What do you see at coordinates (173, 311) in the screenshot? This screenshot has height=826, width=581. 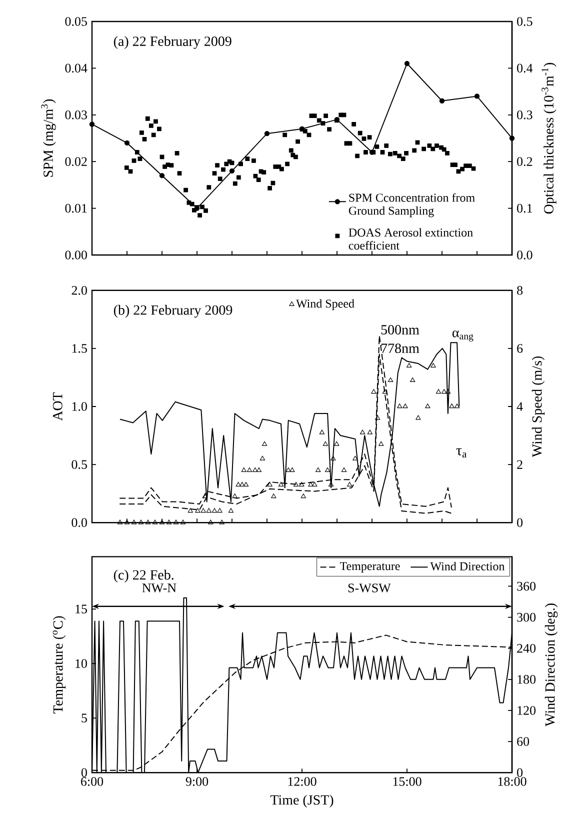 I see `text: (b) 22 February 2009` at bounding box center [173, 311].